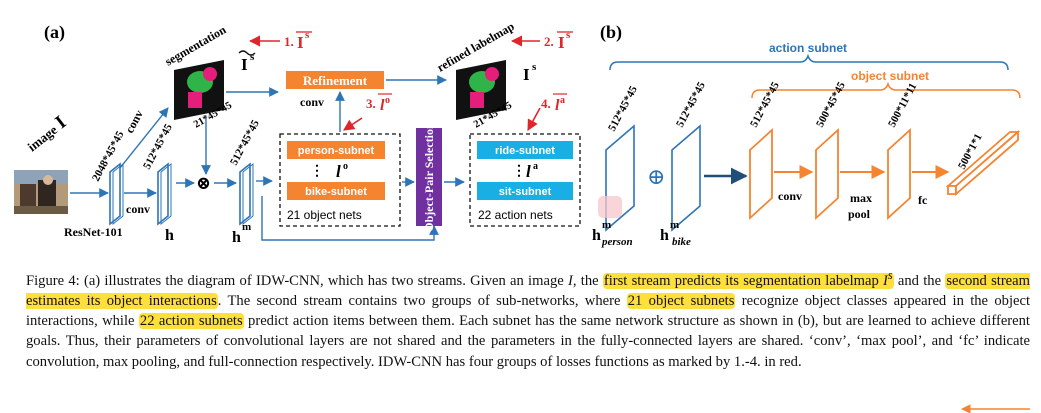 The height and width of the screenshot is (413, 1041). I want to click on object-nets-label: 21 object nets, so click(324, 215).